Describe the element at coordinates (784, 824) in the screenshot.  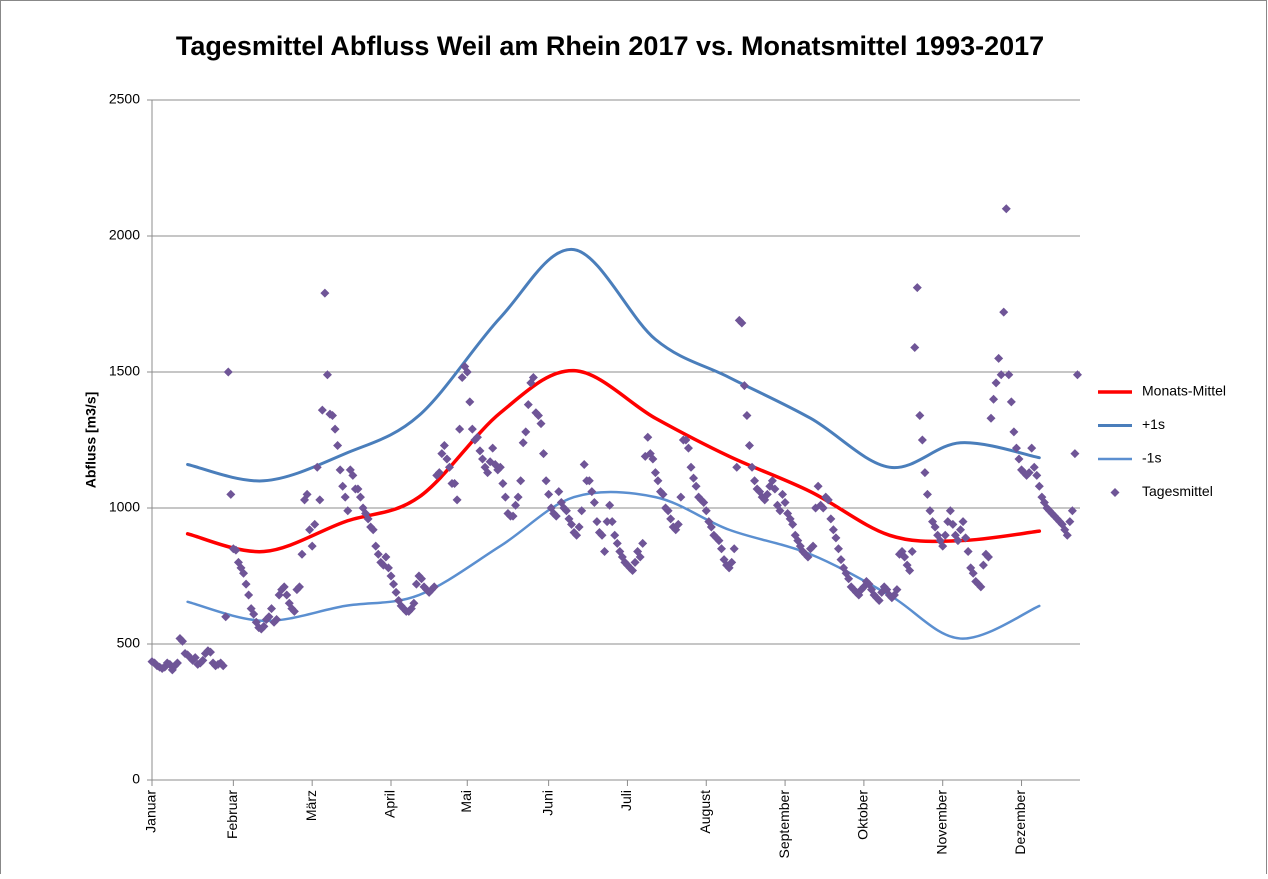
I see `x-tick-label: September` at that location.